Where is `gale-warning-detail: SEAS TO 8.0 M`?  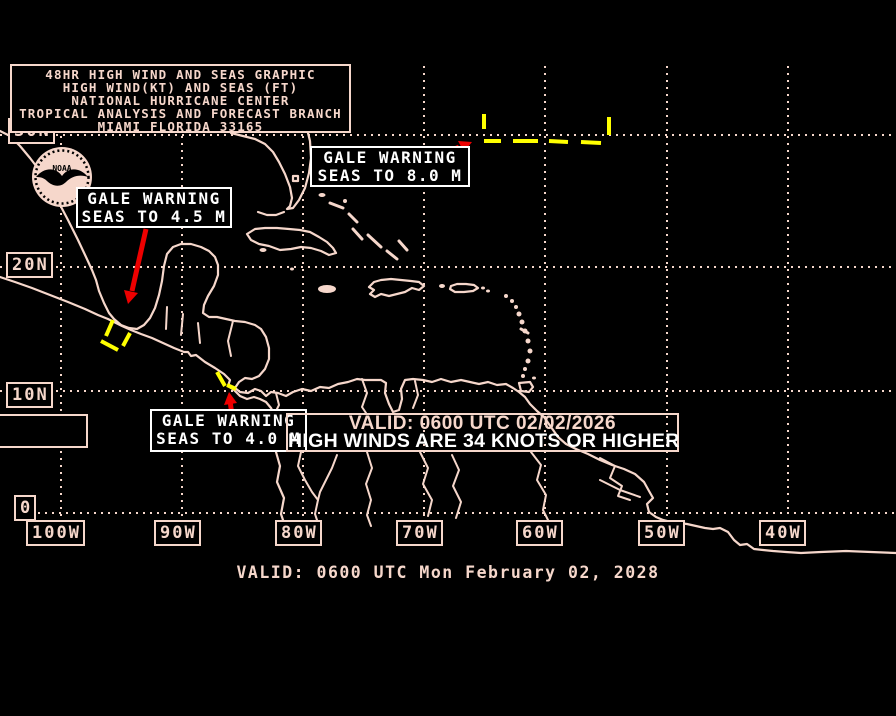
gale-warning-detail: SEAS TO 8.0 M is located at coordinates (390, 175).